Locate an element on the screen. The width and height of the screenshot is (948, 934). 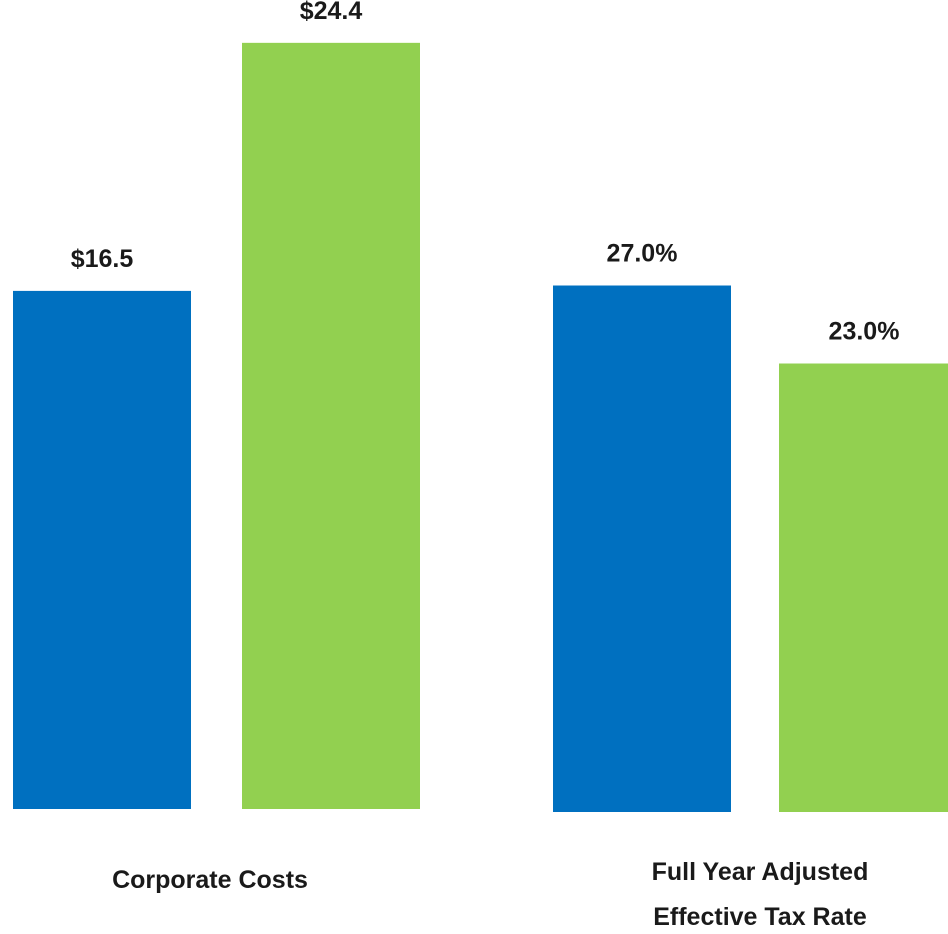
value-label: 27.0% is located at coordinates (642, 254).